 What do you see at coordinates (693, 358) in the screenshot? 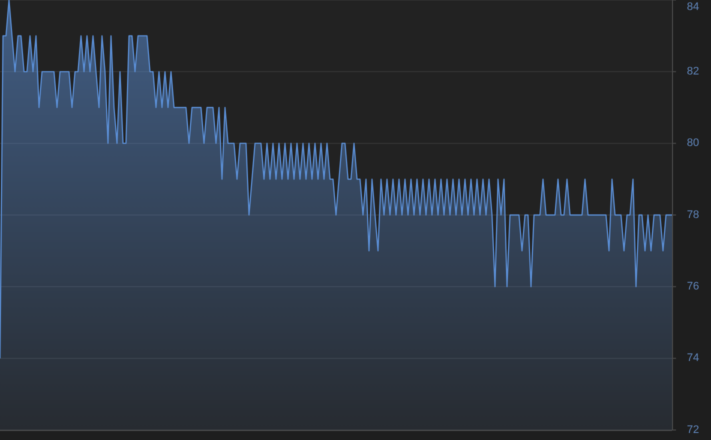
I see `y-tick-label: 74` at bounding box center [693, 358].